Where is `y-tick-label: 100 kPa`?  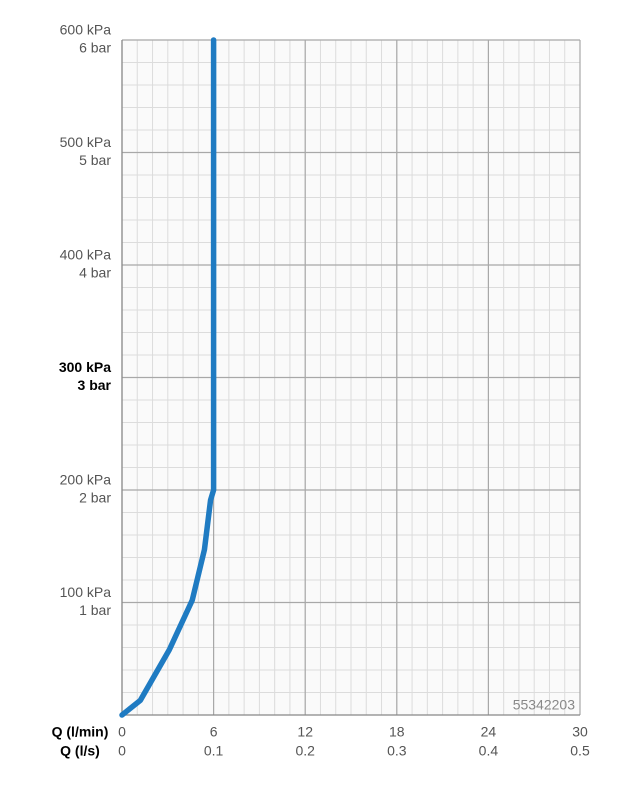
y-tick-label: 100 kPa is located at coordinates (86, 592).